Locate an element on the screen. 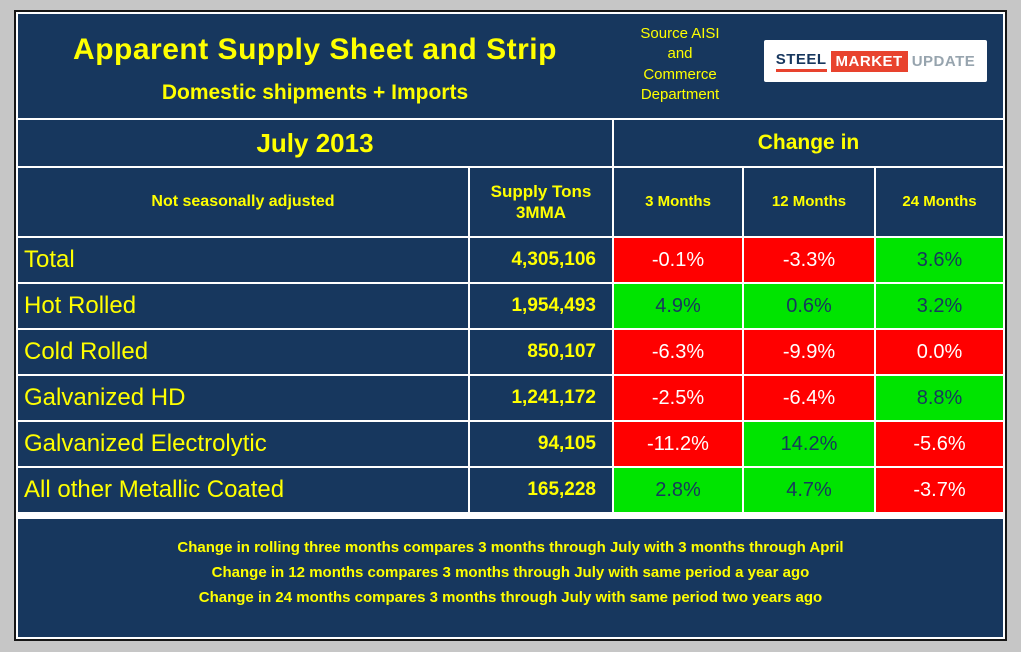 The width and height of the screenshot is (1021, 652). change-24m: -3.7% is located at coordinates (939, 490).